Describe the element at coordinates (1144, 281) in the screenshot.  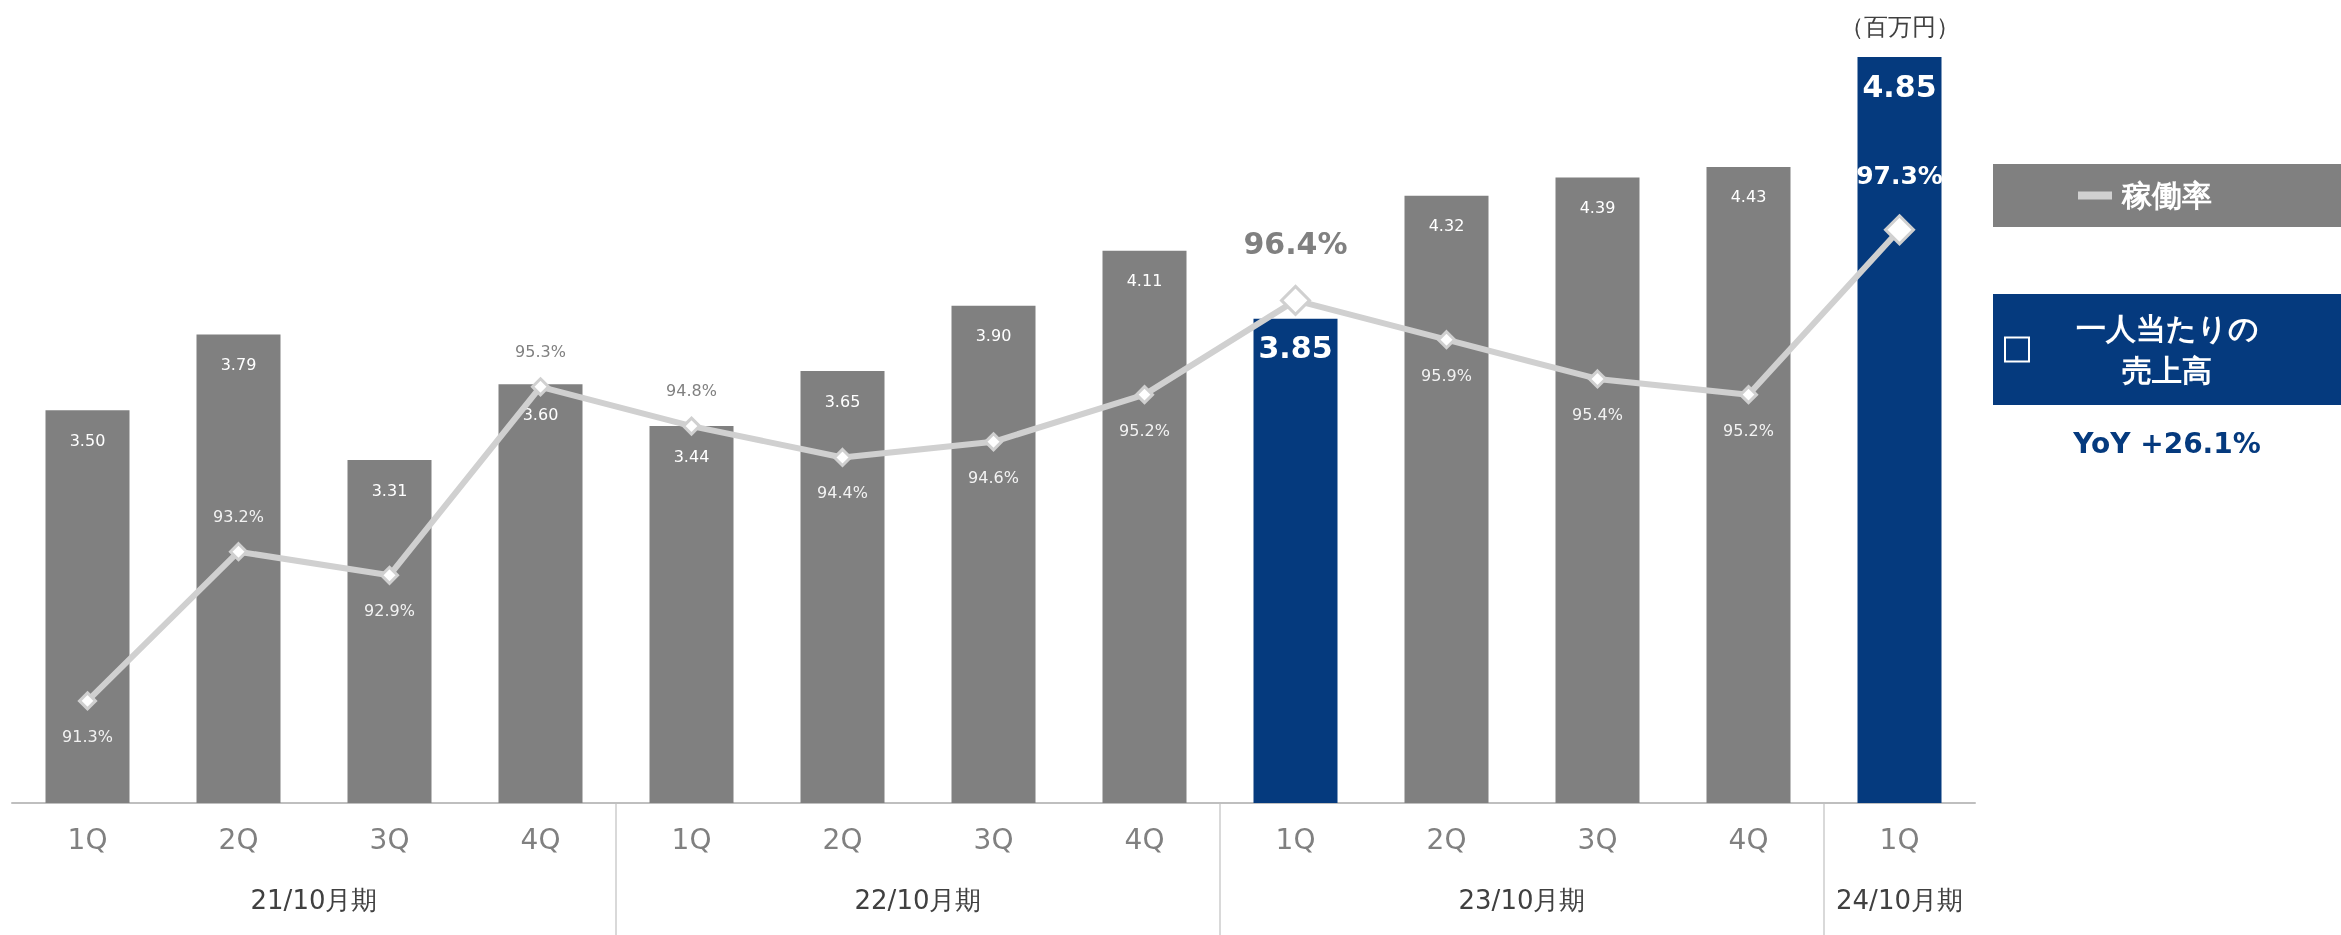
I see `data-label: 4.11` at that location.